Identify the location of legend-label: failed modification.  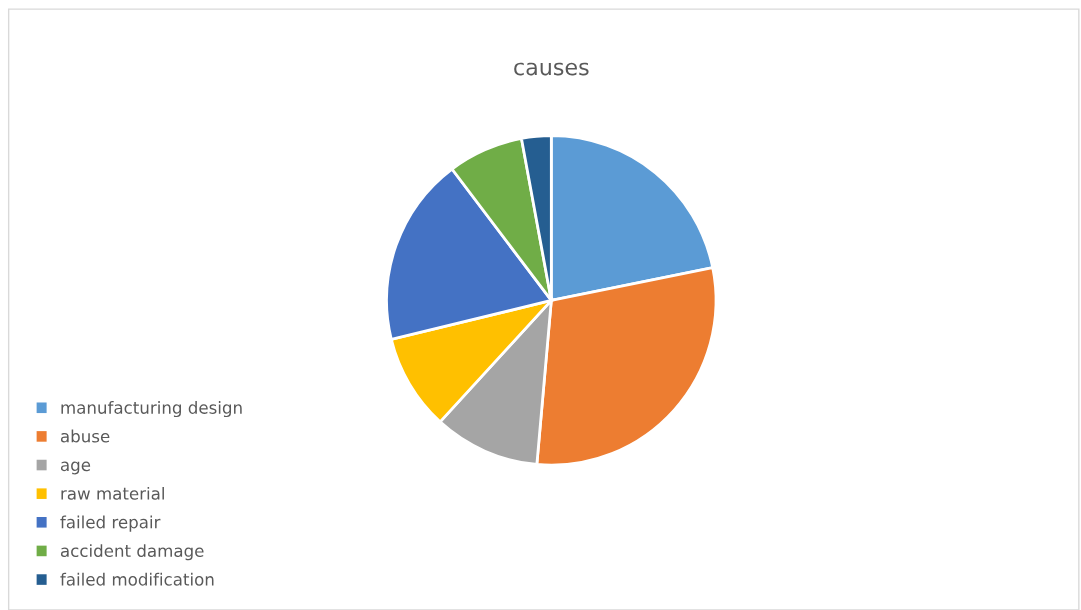
(137, 579).